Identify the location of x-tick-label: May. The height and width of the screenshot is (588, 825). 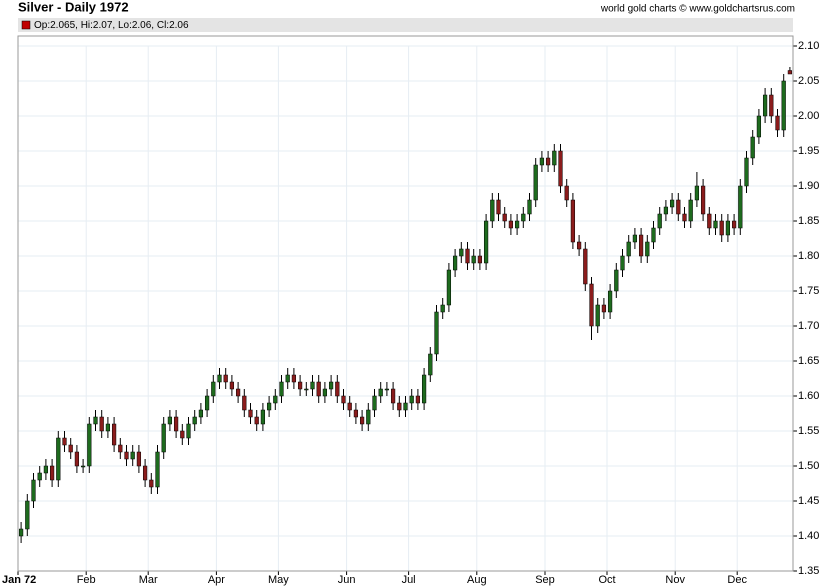
(278, 580).